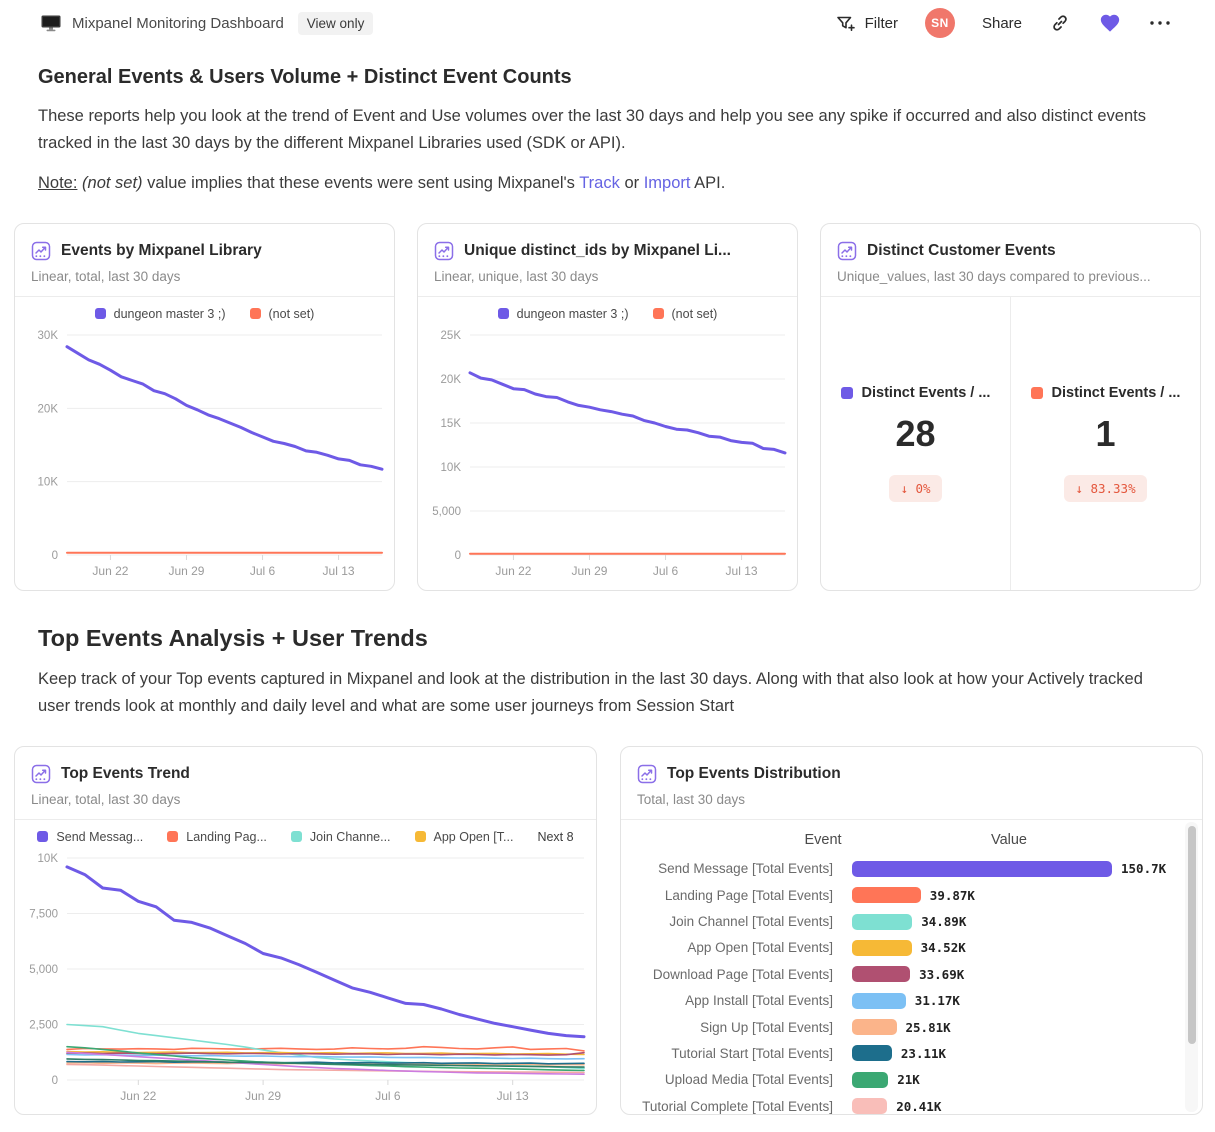 This screenshot has width=1215, height=1132. What do you see at coordinates (881, 23) in the screenshot?
I see `filter-label: Filter` at bounding box center [881, 23].